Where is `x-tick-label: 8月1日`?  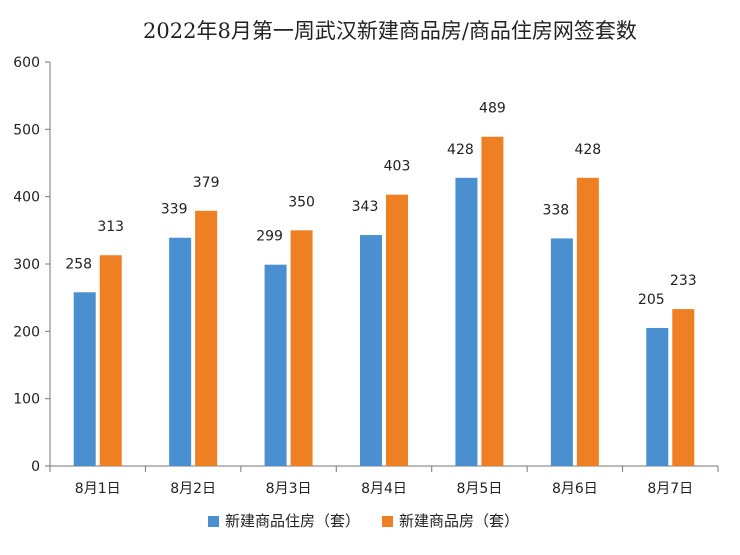
x-tick-label: 8月1日 is located at coordinates (98, 489).